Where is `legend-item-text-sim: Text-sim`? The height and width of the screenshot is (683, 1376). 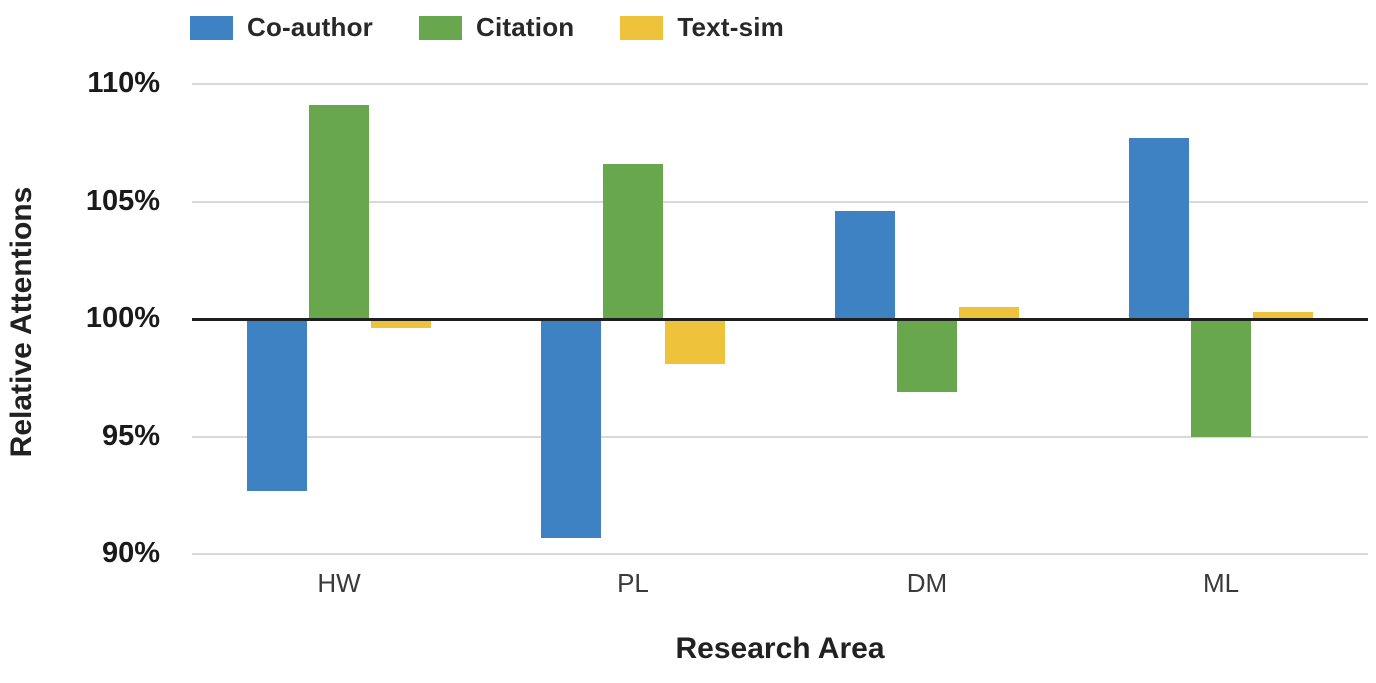
legend-item-text-sim: Text-sim is located at coordinates (702, 27).